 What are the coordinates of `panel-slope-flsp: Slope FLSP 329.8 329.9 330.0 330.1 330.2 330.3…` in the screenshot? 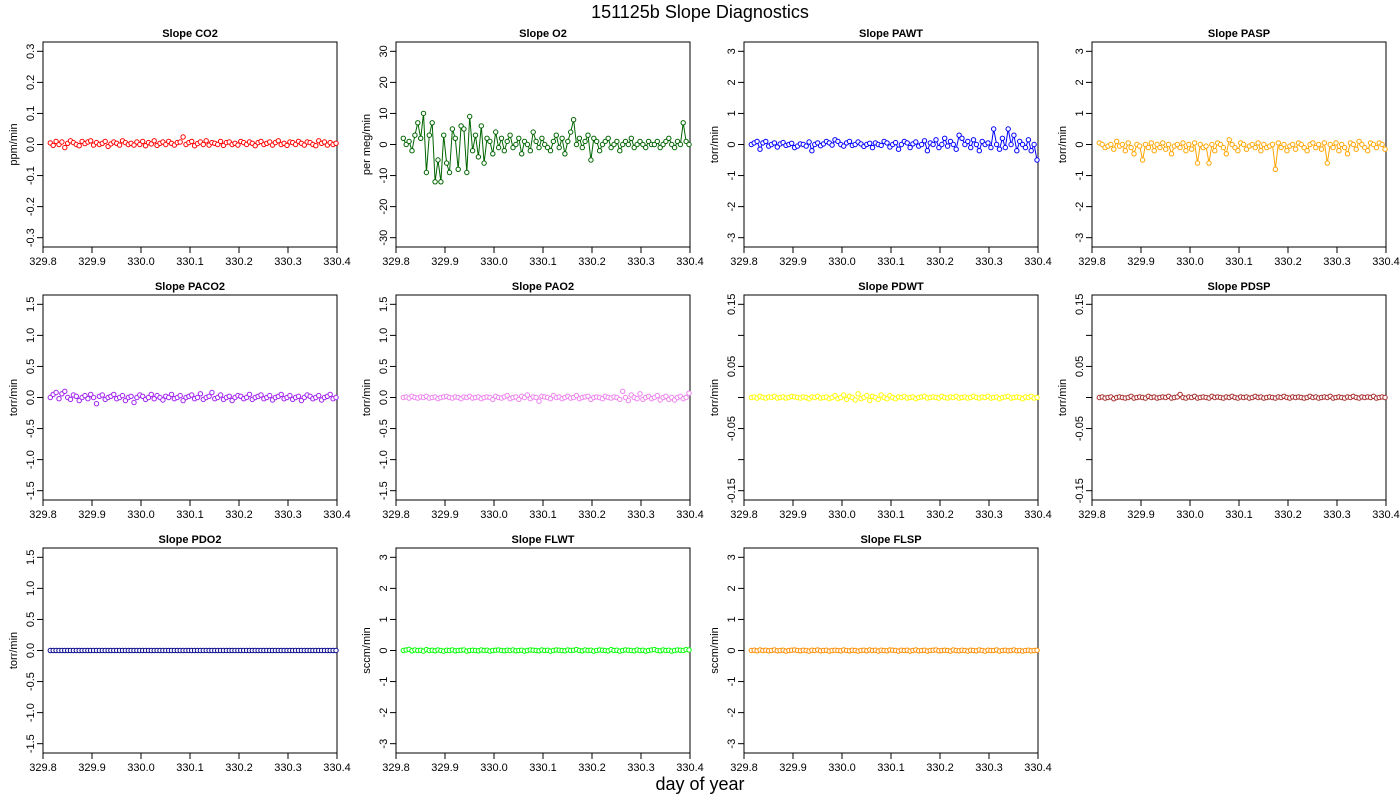 It's located at (880, 654).